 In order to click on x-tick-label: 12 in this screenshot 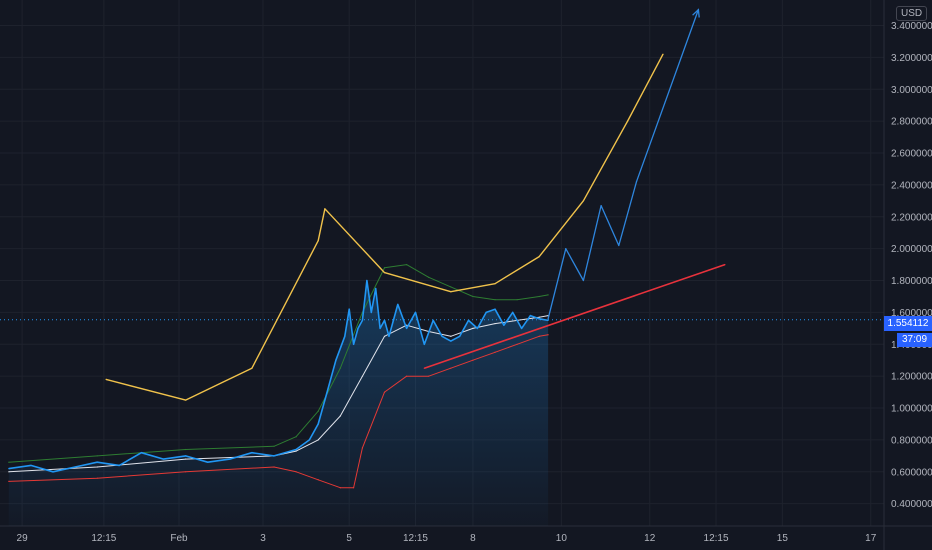, I will do `click(650, 538)`.